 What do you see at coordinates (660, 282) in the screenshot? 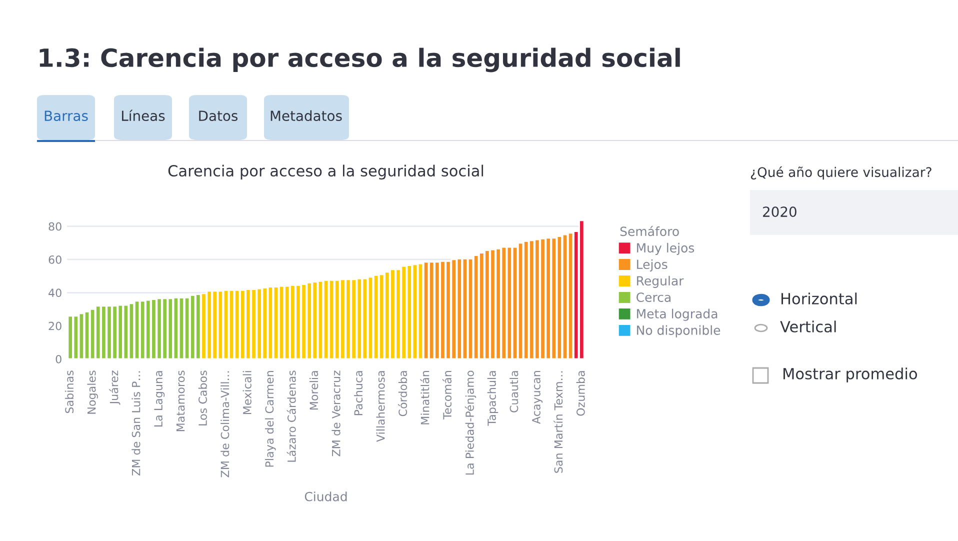
I see `legend-label: Regular` at bounding box center [660, 282].